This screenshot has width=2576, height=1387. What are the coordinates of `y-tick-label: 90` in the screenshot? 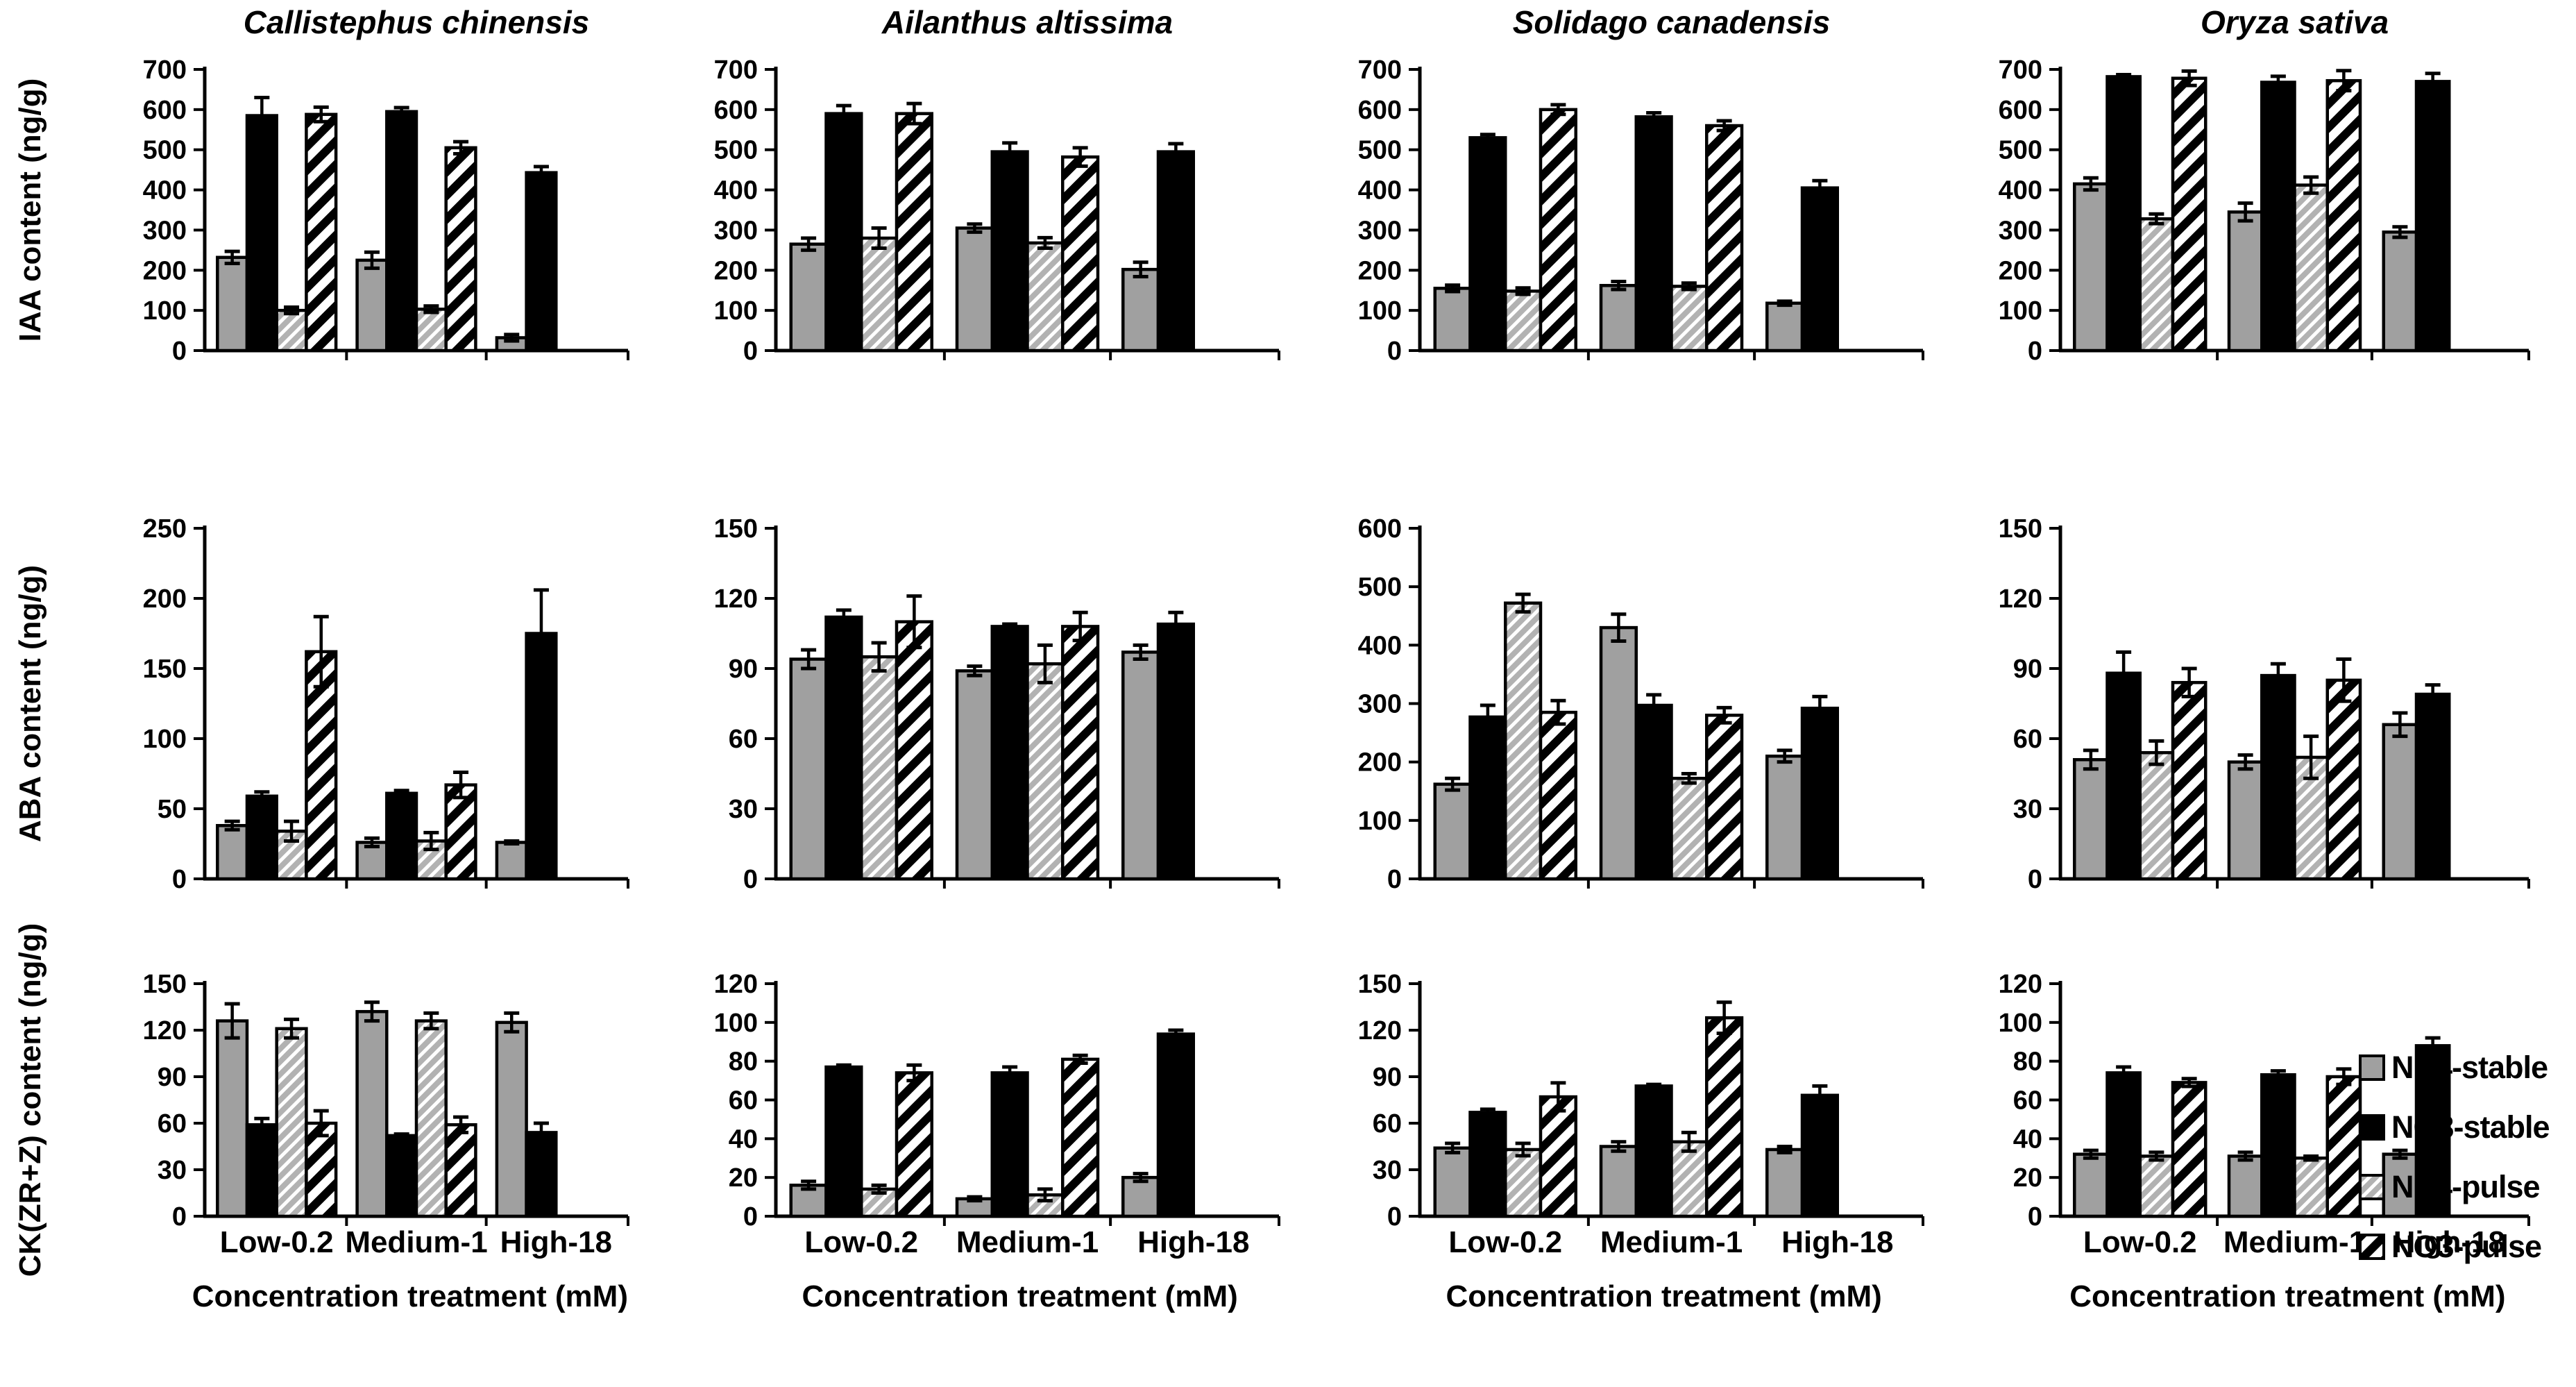 It's located at (1387, 1077).